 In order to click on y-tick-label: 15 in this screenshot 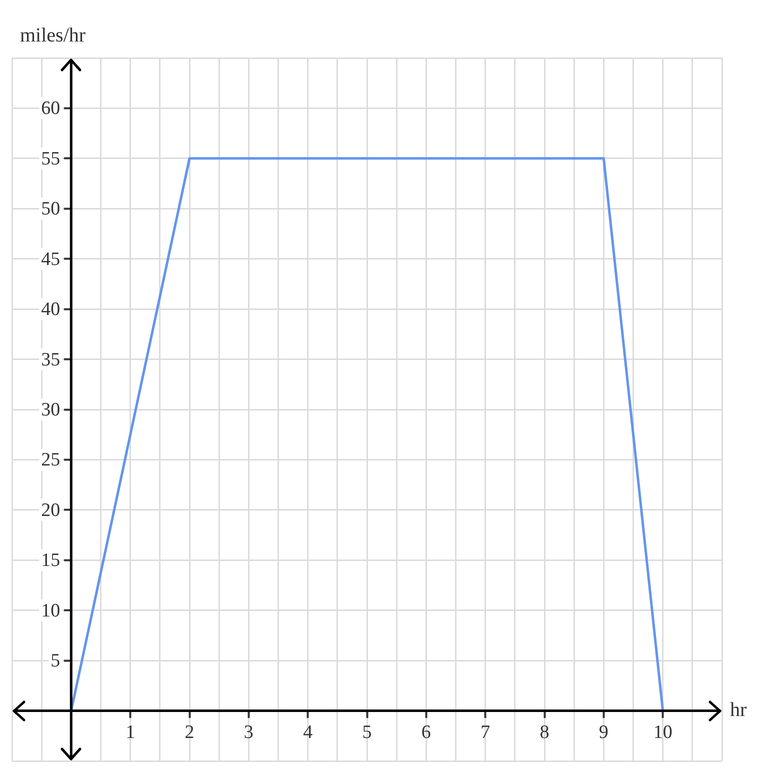, I will do `click(50, 561)`.